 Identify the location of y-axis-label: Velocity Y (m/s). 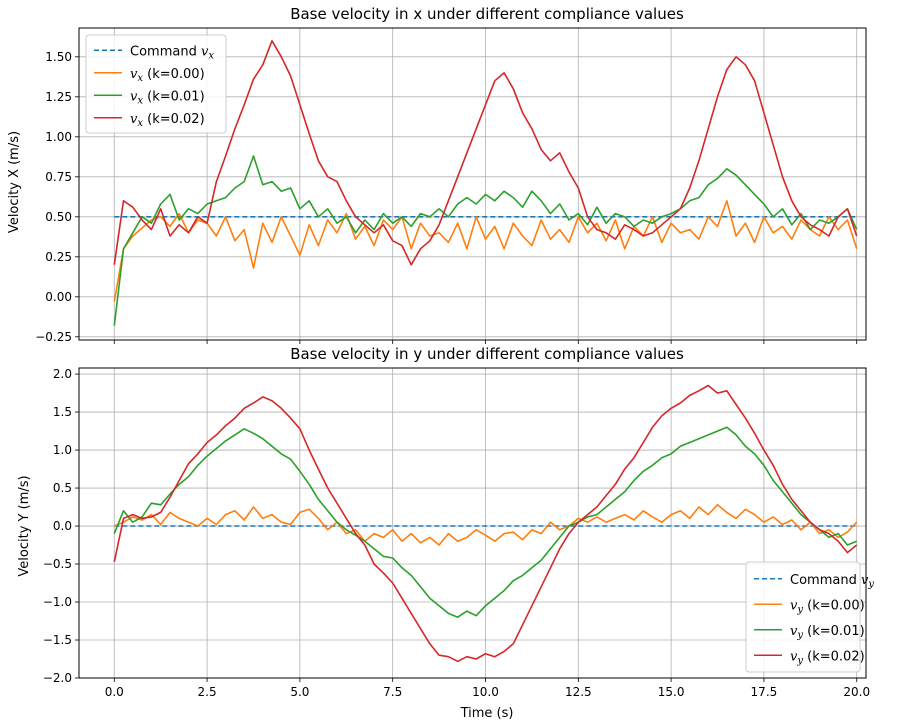
(24, 525).